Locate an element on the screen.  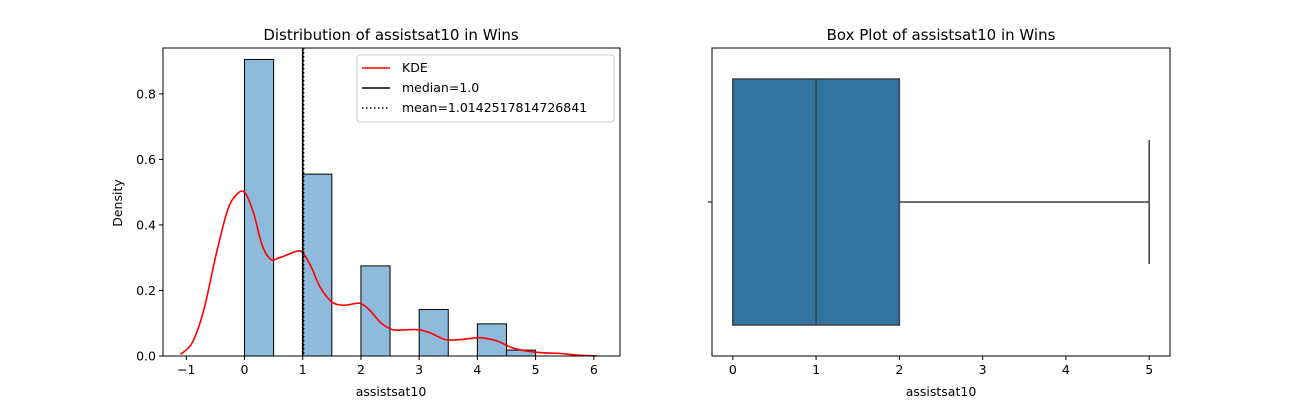
histogram-y-ticks: 0.0 0.2 0.4 0.6 0.8 is located at coordinates (149, 225).